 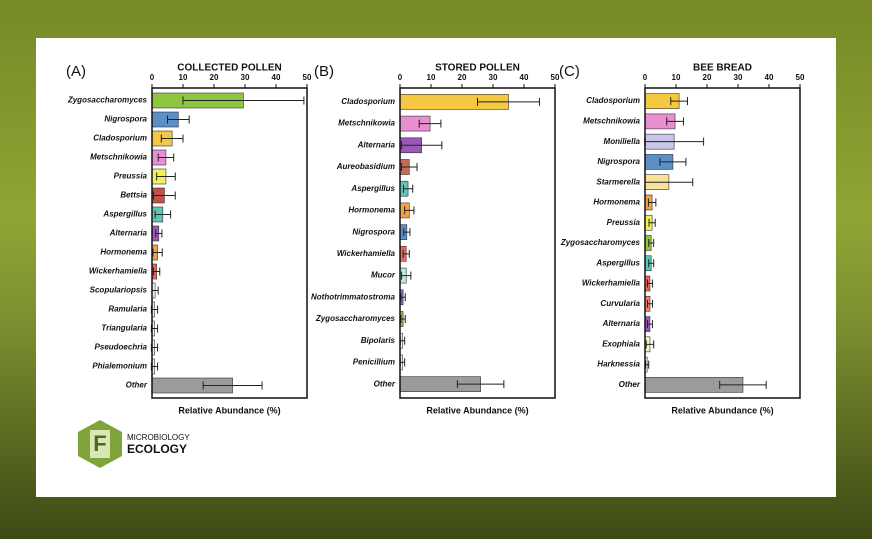 I want to click on category-label: Exophiala, so click(x=621, y=343).